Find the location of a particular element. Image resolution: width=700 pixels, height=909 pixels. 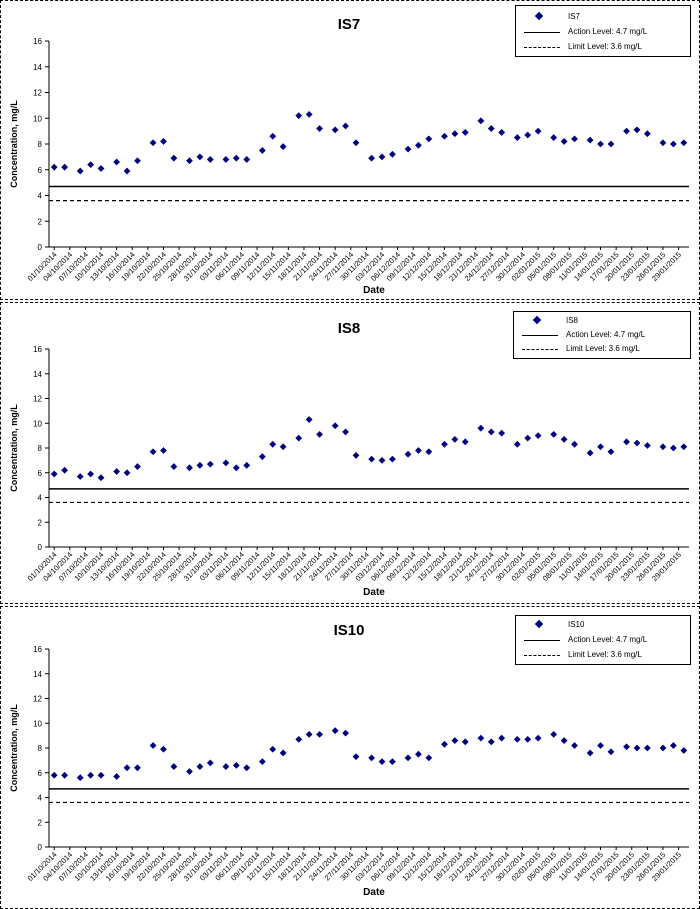

y-tick-label-is7: 8 is located at coordinates (40, 144).